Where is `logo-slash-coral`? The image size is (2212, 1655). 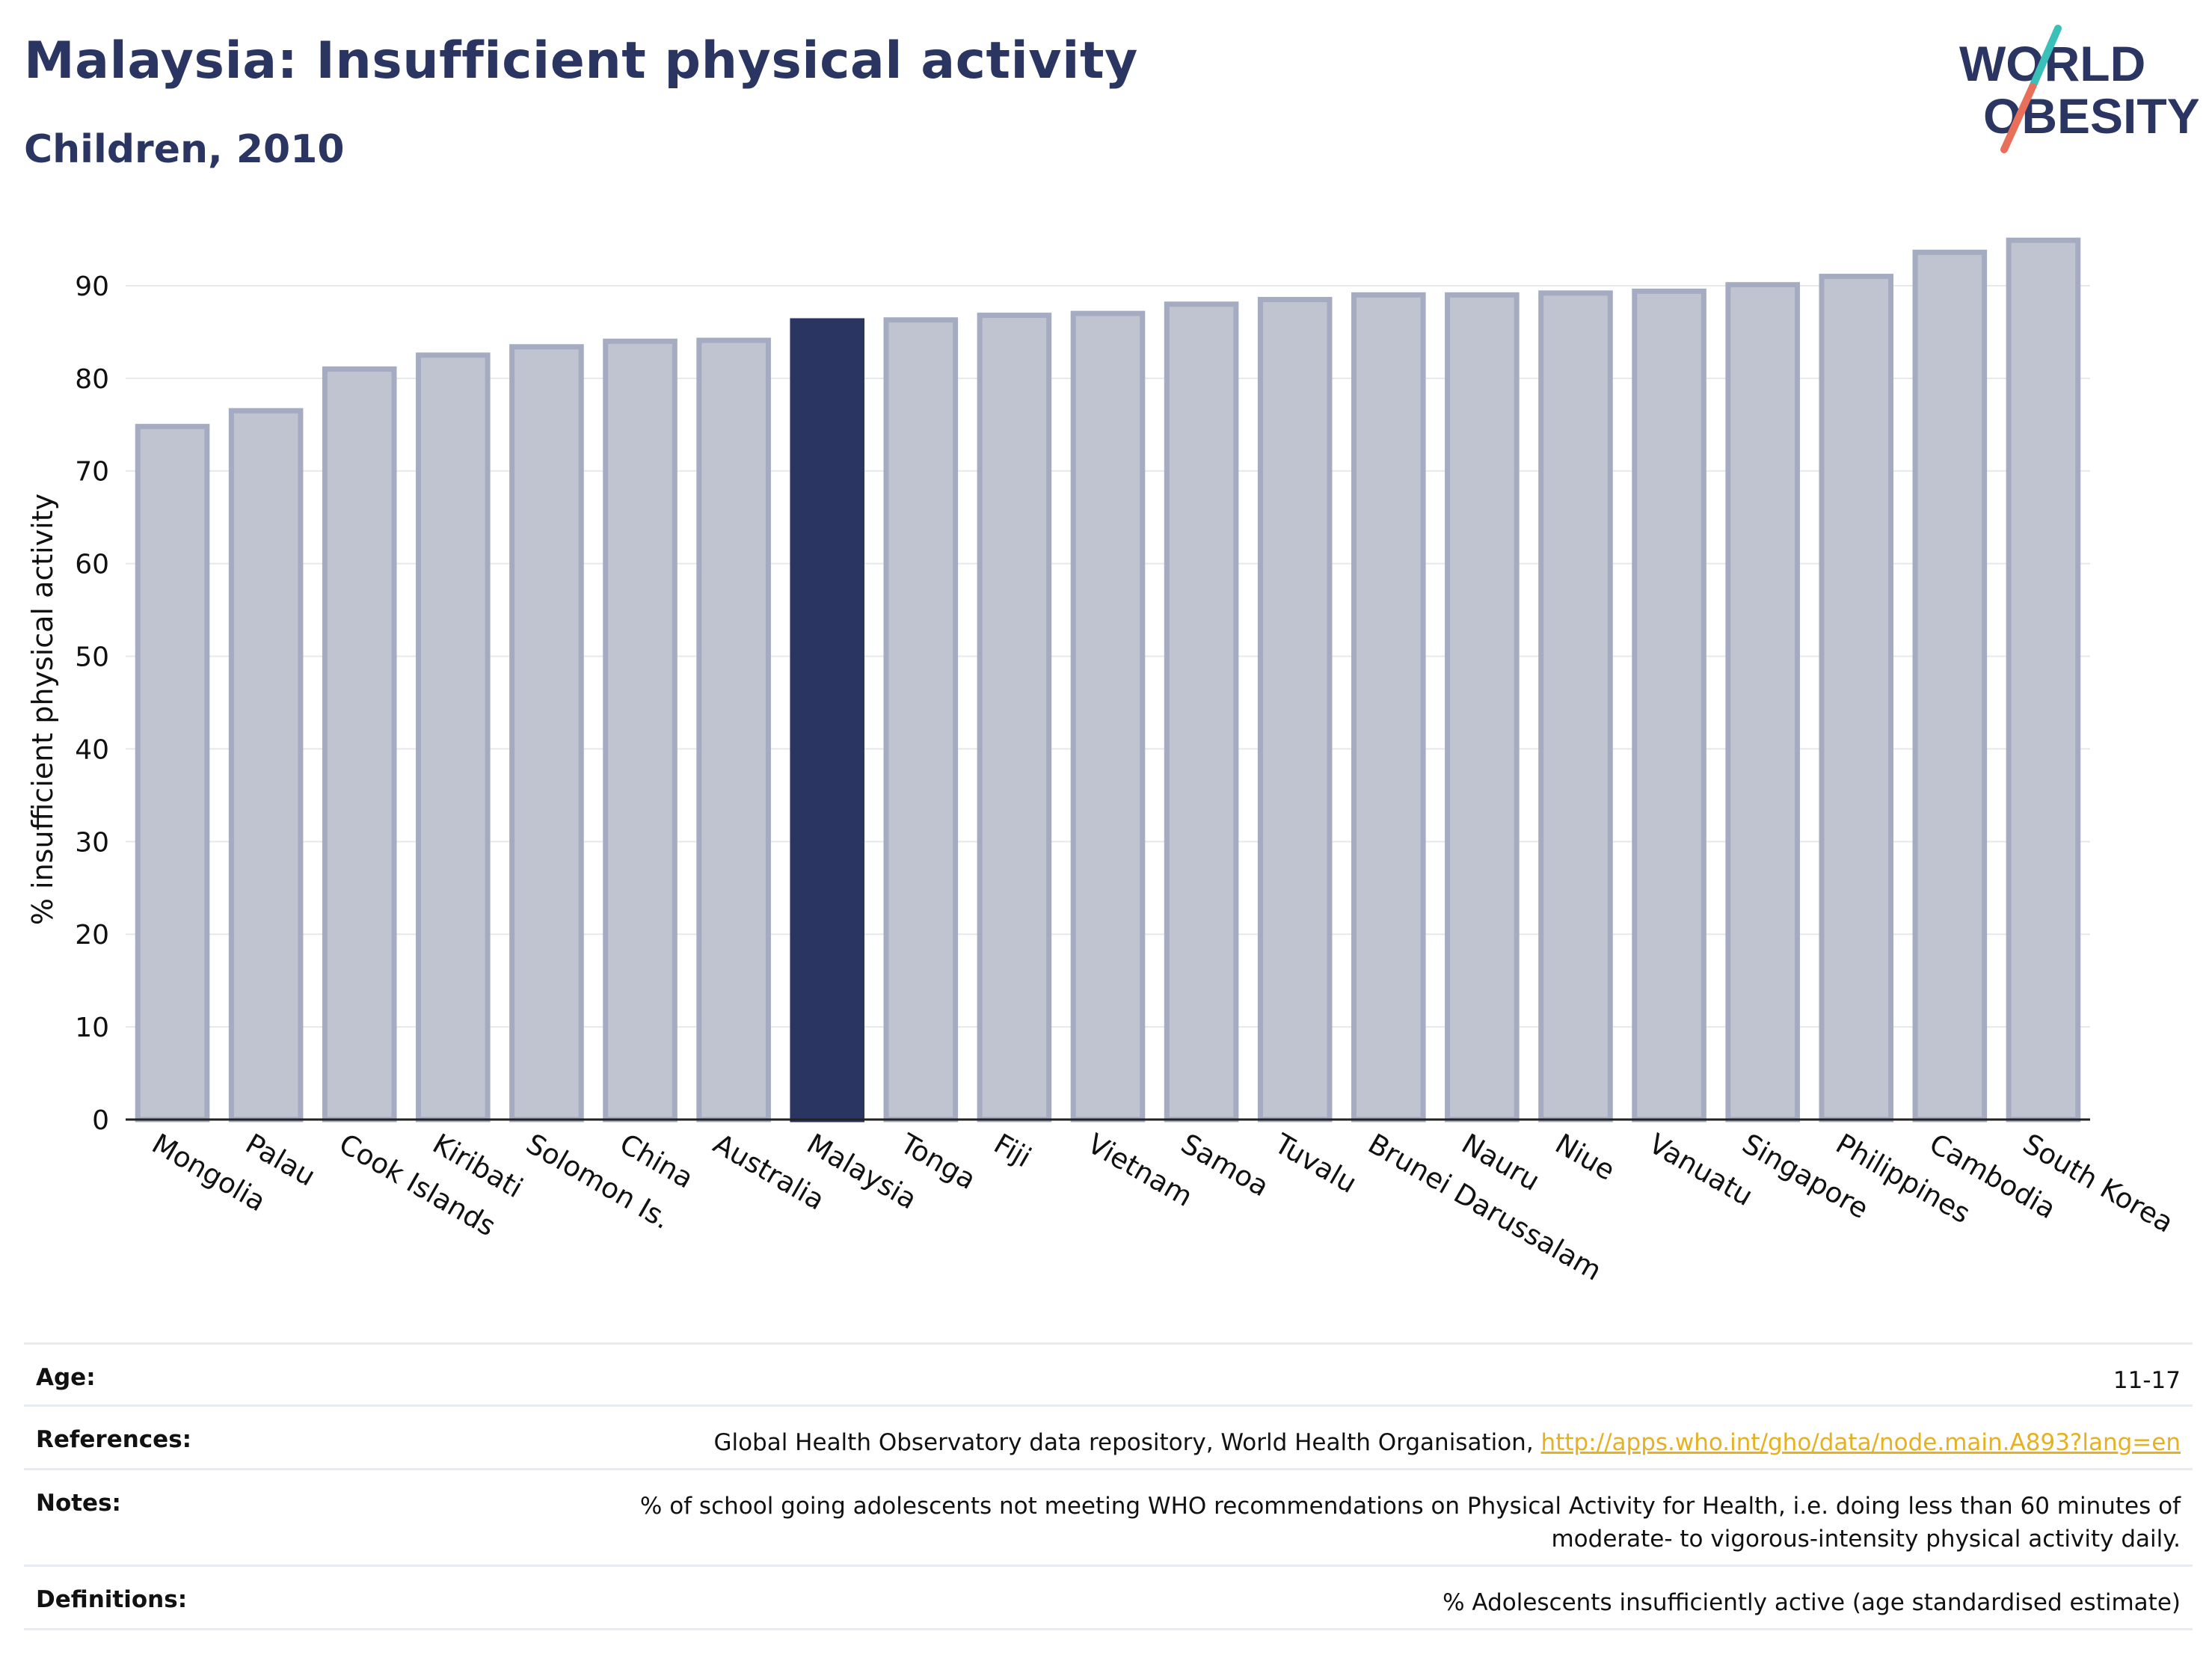 logo-slash-coral is located at coordinates (2018, 118).